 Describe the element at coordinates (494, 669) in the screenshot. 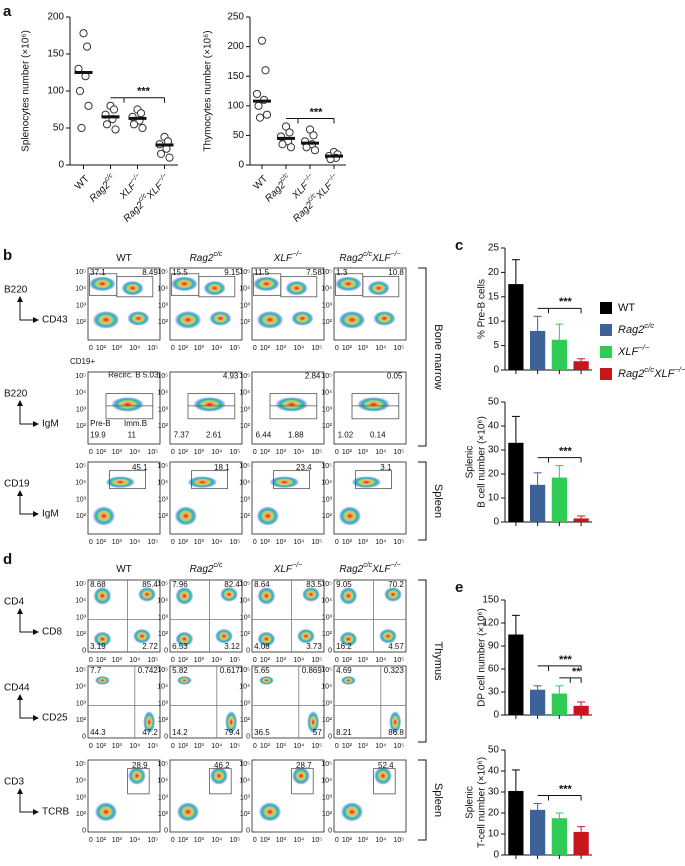

I see `y-tick-label: 60` at that location.